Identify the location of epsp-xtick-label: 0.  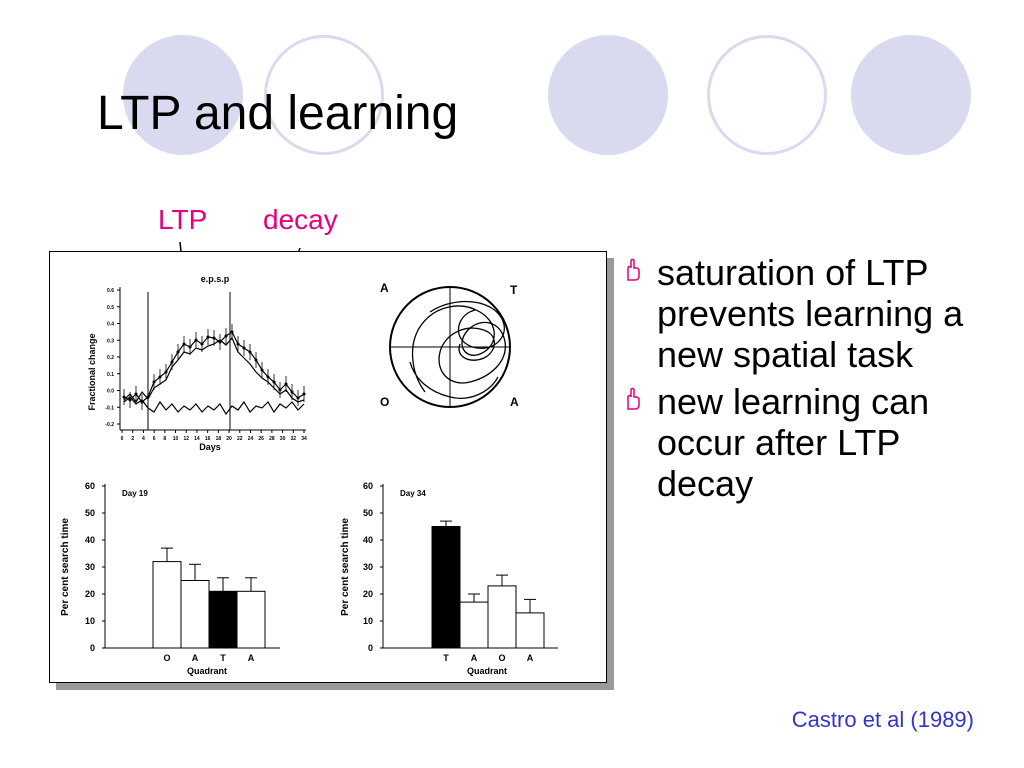
(122, 439).